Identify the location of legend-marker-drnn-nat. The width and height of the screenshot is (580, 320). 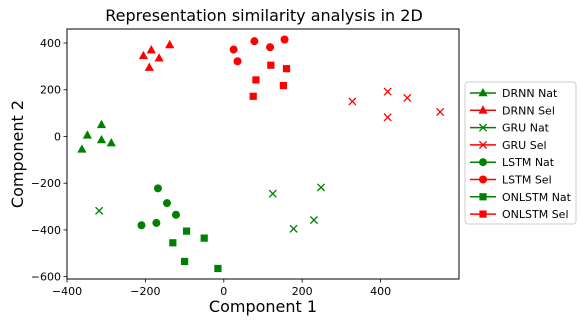
(483, 92).